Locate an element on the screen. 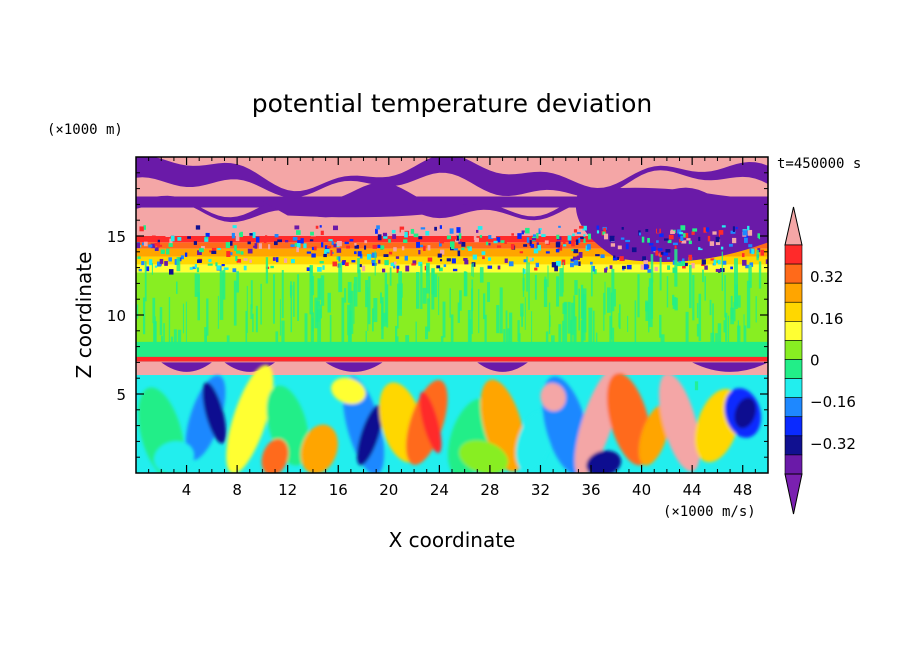 The width and height of the screenshot is (904, 654). y-tick-label: 15 is located at coordinates (116, 237).